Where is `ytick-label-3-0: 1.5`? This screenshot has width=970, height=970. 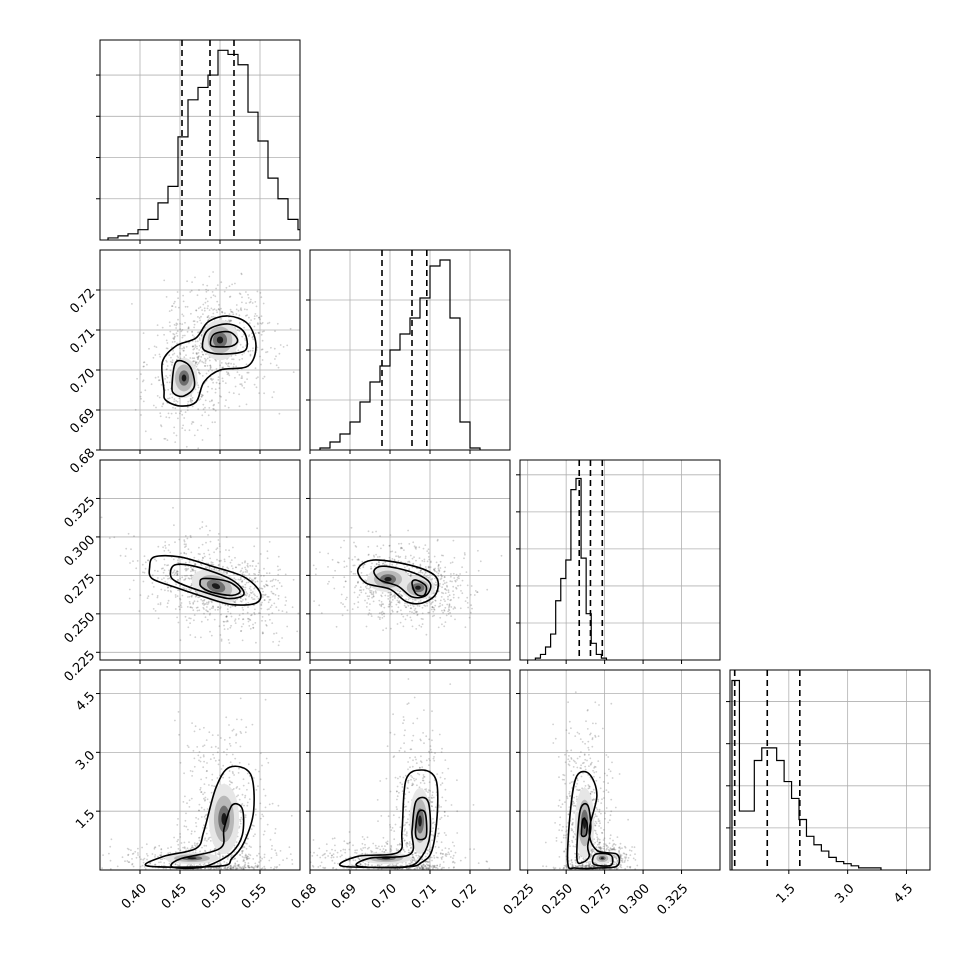
ytick-label-3-0: 1.5 is located at coordinates (85, 819).